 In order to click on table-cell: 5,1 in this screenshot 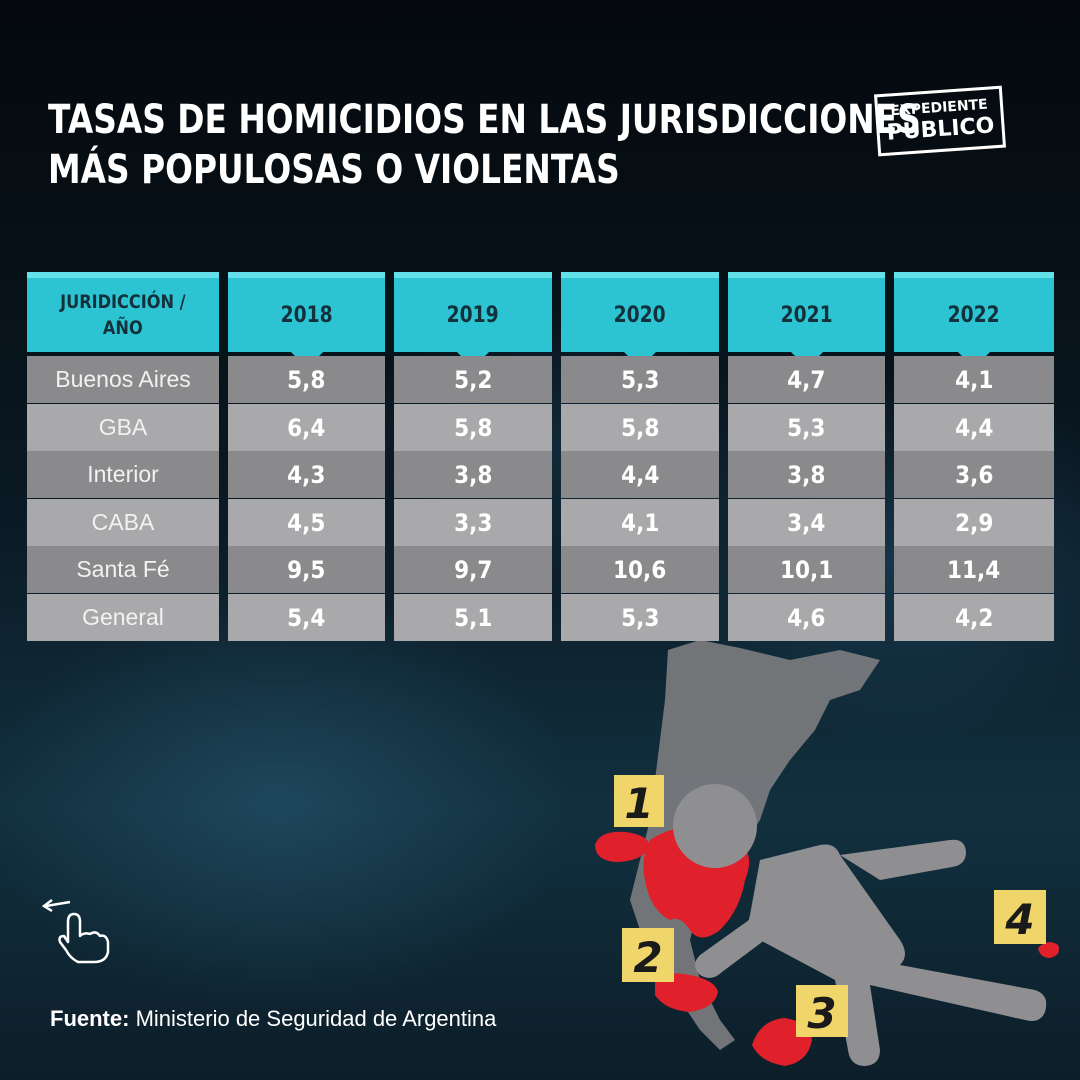, I will do `click(473, 617)`.